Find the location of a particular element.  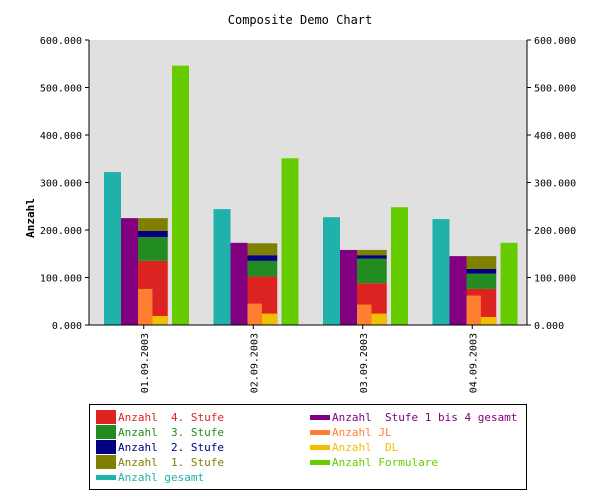

legend-item-stufe4: Anzahl 4. Stufe is located at coordinates (160, 417).